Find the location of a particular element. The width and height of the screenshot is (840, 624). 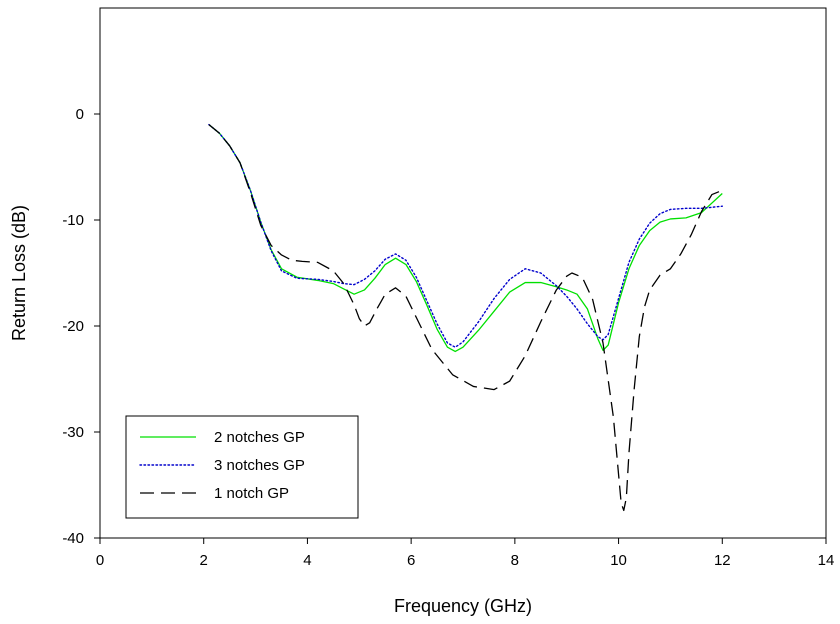

y-axis: -40 -30 -20 -10 0 is located at coordinates (81, 326).